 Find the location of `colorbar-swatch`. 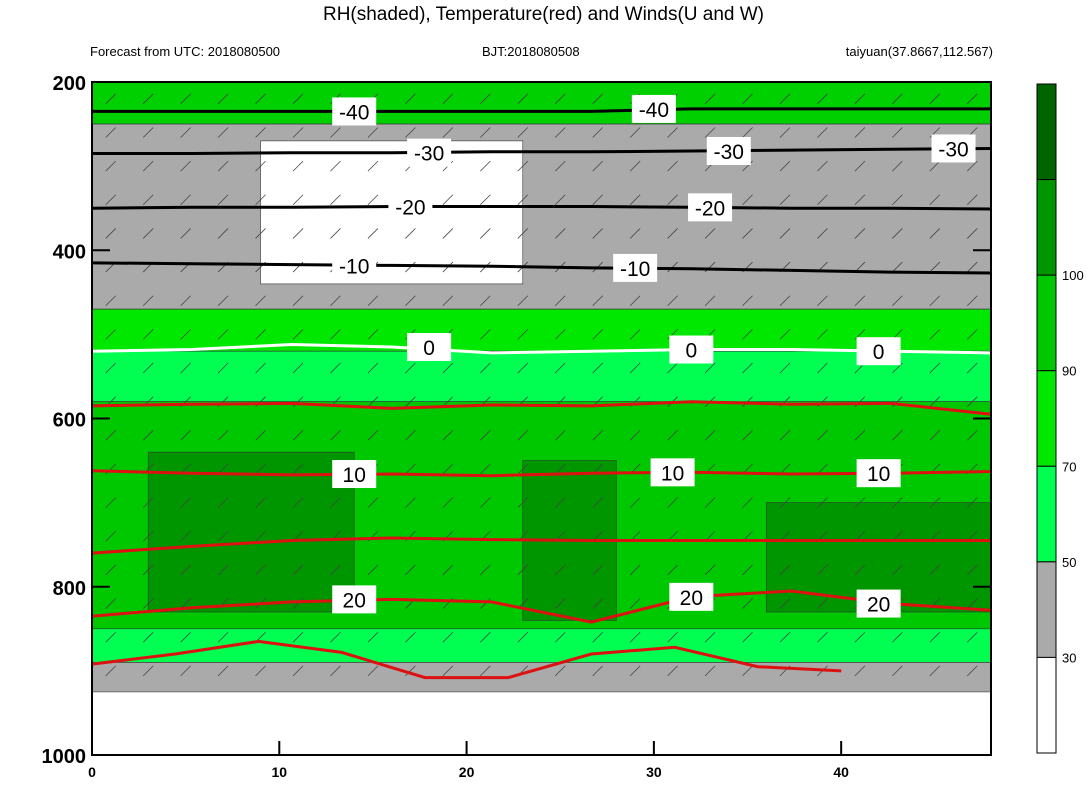

colorbar-swatch is located at coordinates (1046, 705).